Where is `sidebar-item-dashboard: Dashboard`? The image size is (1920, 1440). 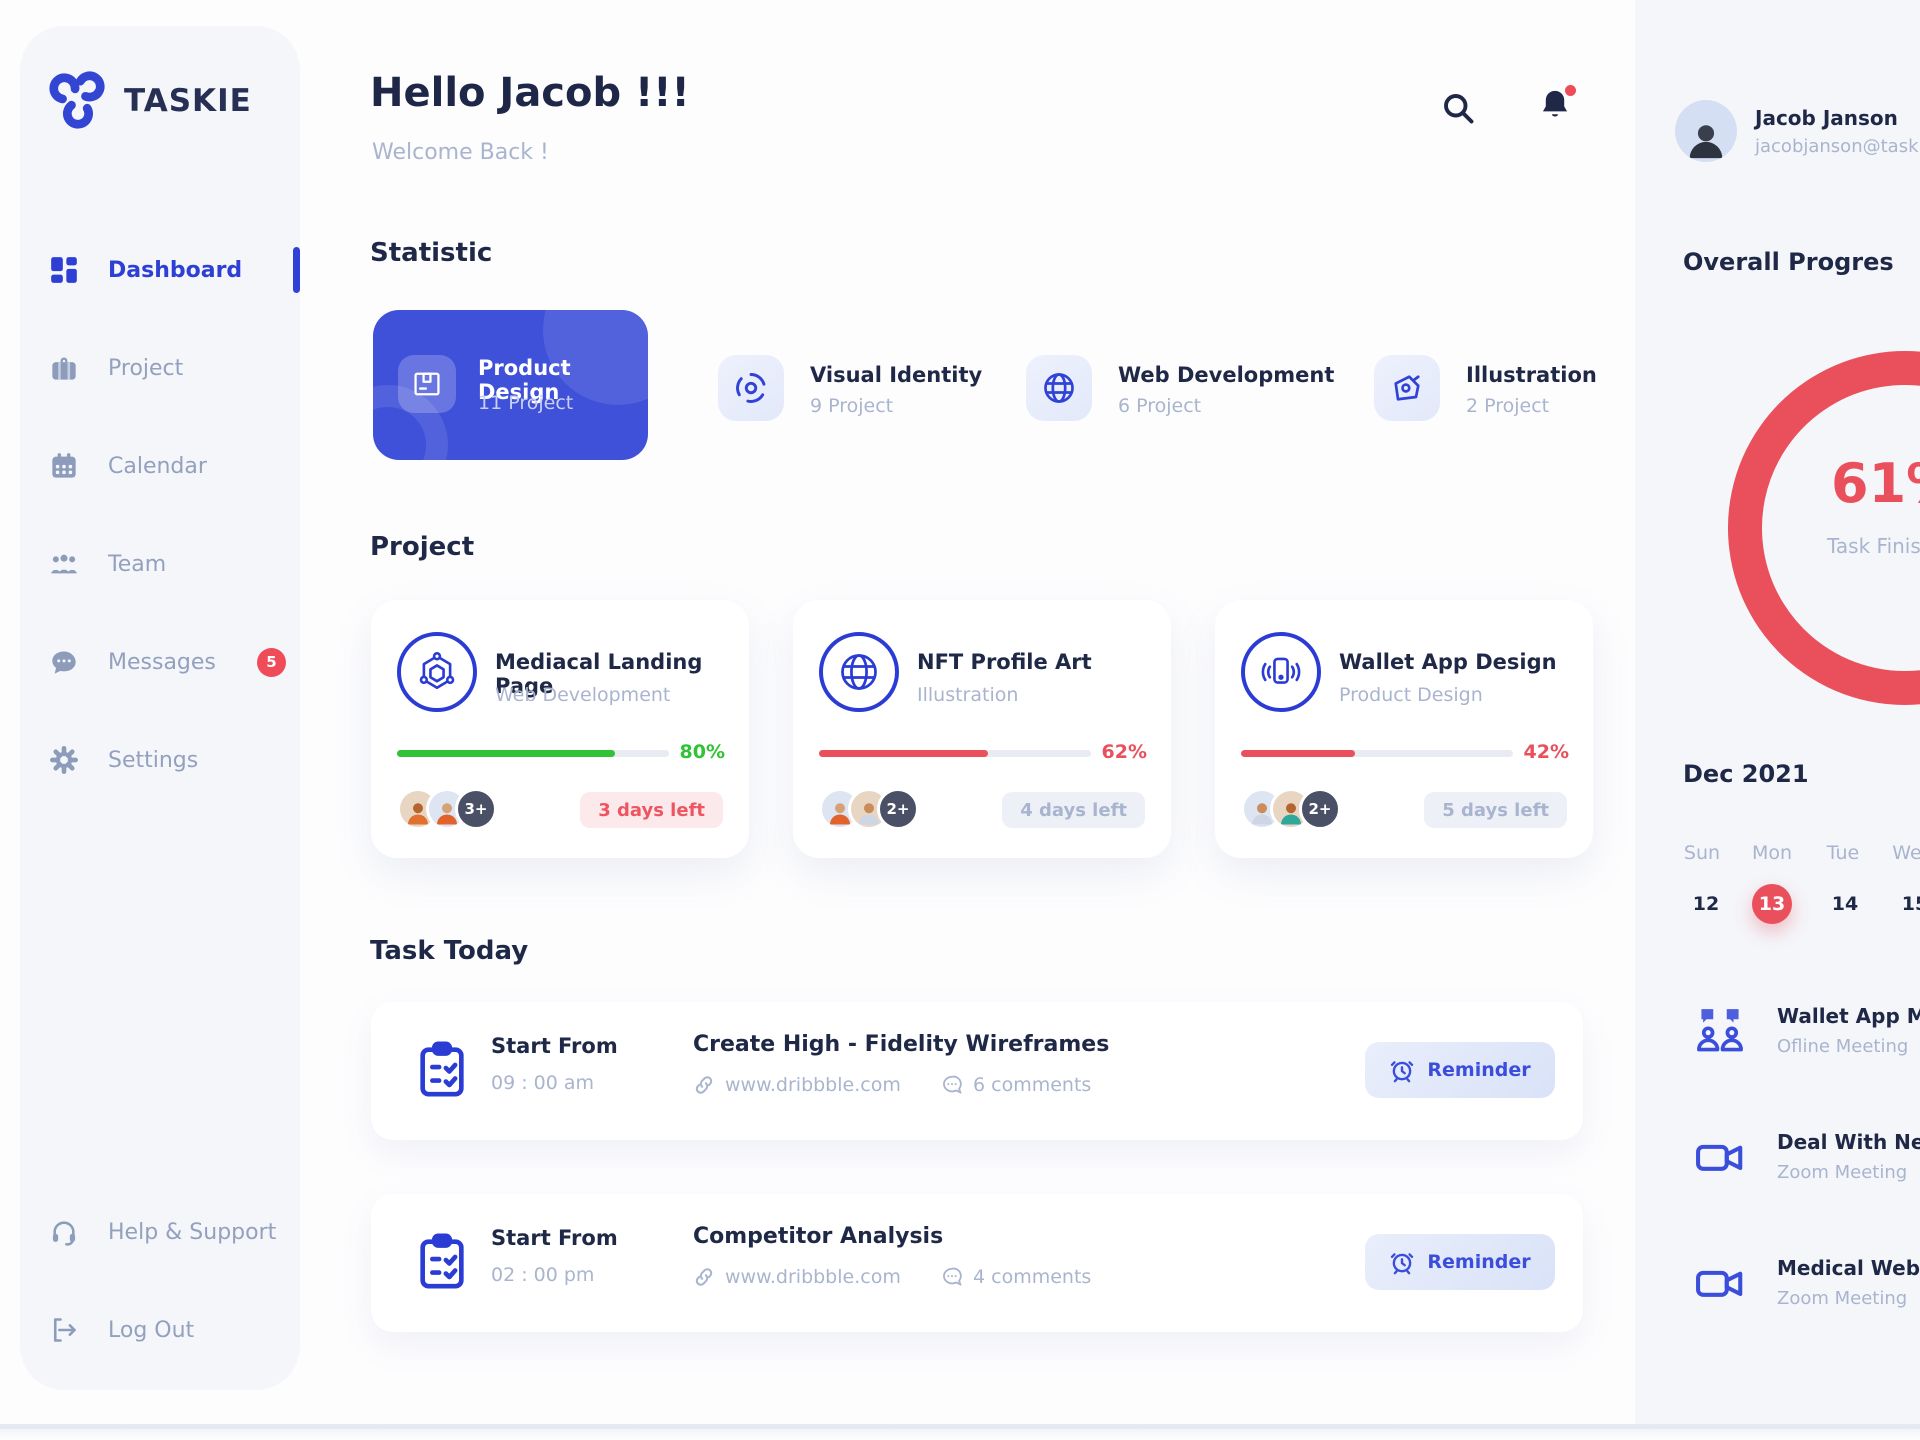
sidebar-item-dashboard: Dashboard is located at coordinates (160, 270).